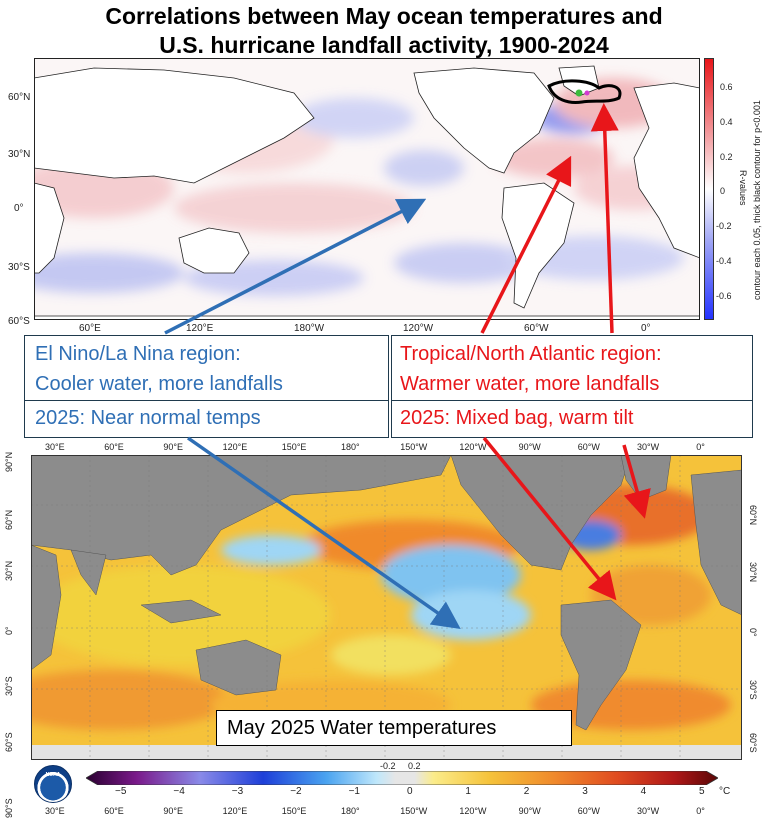 The height and width of the screenshot is (819, 768). What do you see at coordinates (19, 154) in the screenshot?
I see `top-lat-label: 30°N` at bounding box center [19, 154].